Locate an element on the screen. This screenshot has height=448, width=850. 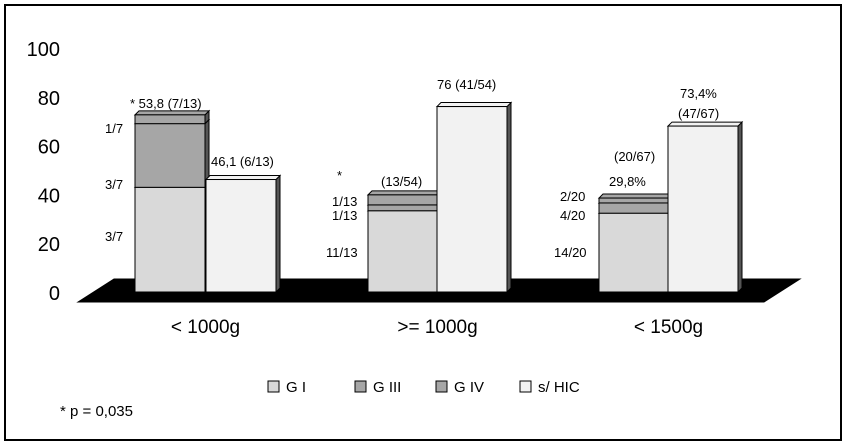
data-label: 76 (41/54) is located at coordinates (466, 84).